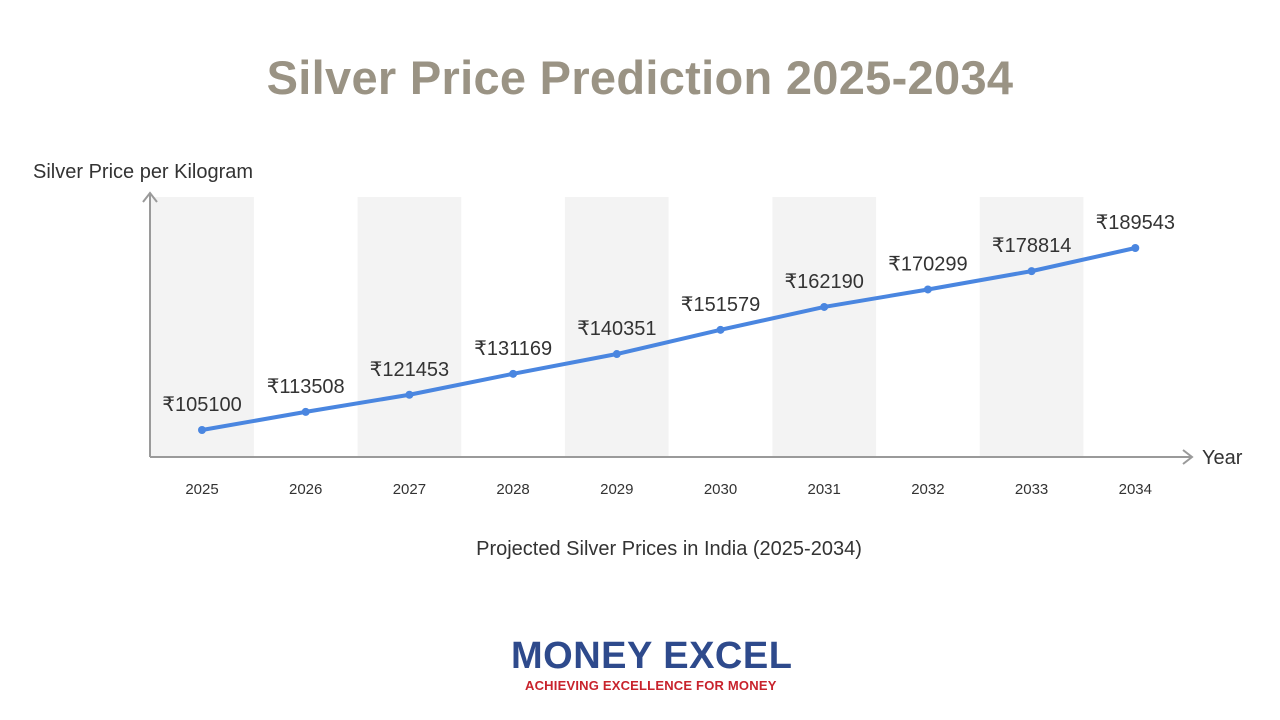  I want to click on x-tick-label: 2033, so click(1031, 489).